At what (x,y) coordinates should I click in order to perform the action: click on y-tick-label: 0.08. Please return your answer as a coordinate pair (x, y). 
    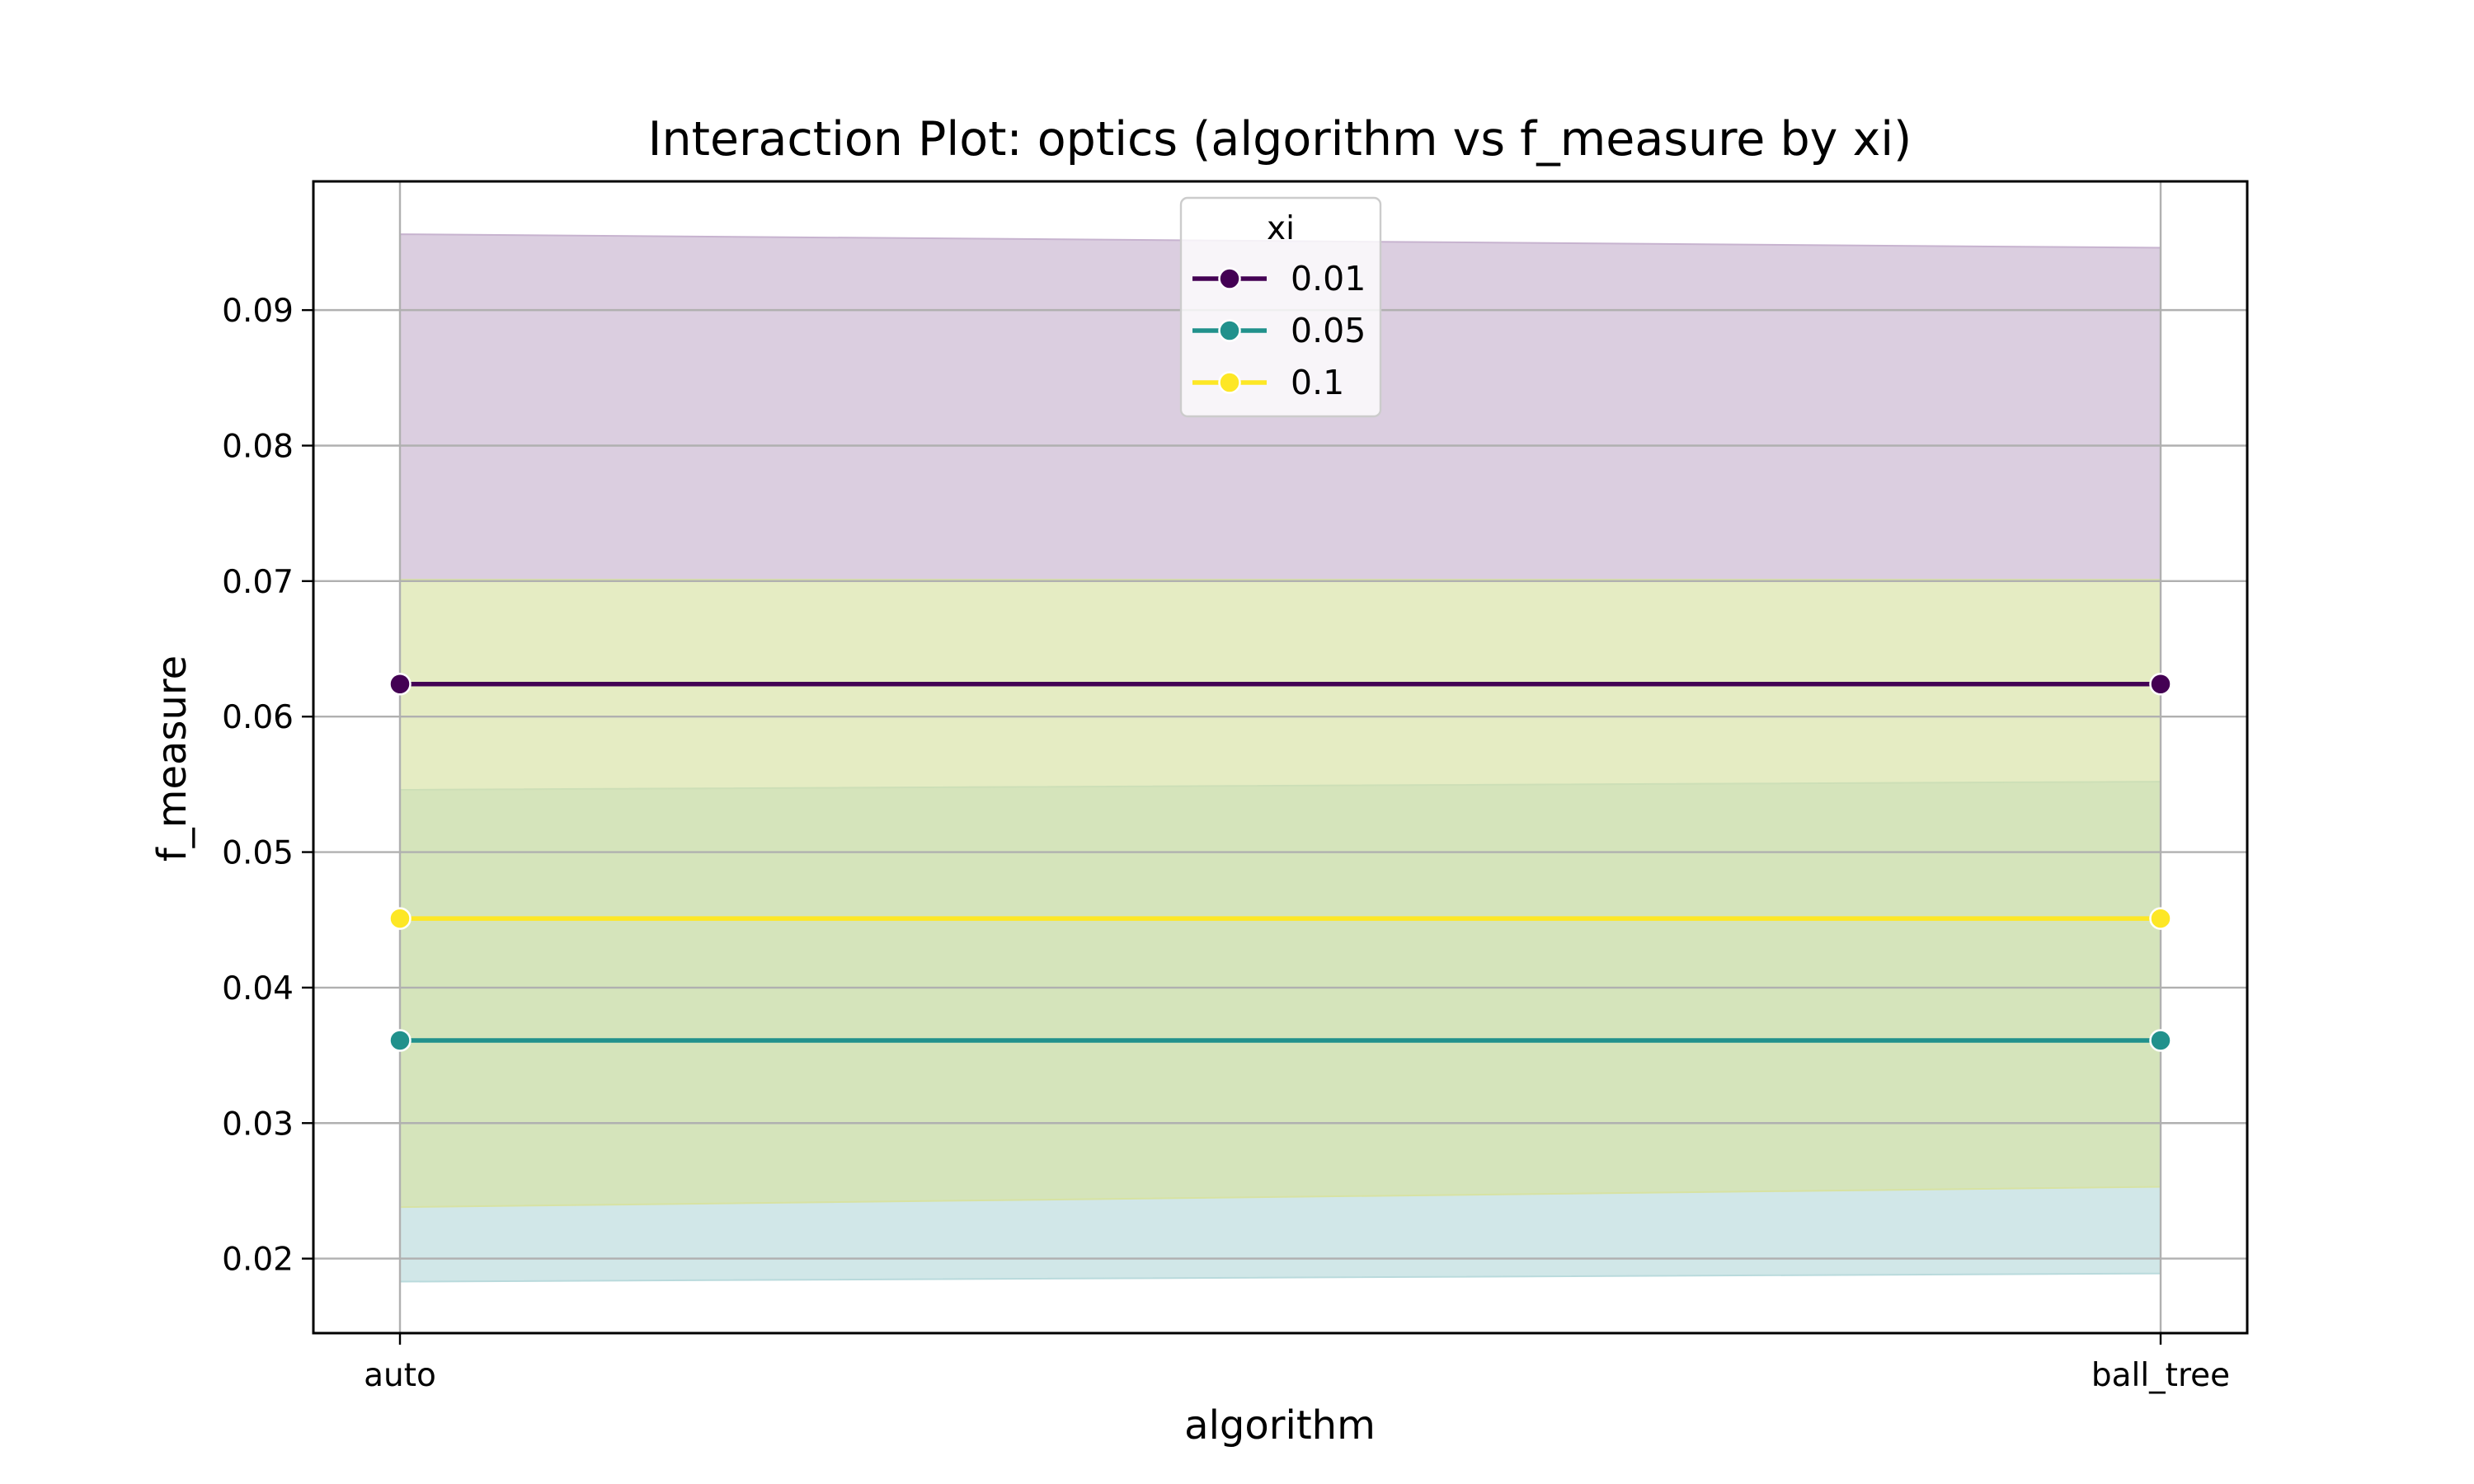
    Looking at the image, I should click on (258, 446).